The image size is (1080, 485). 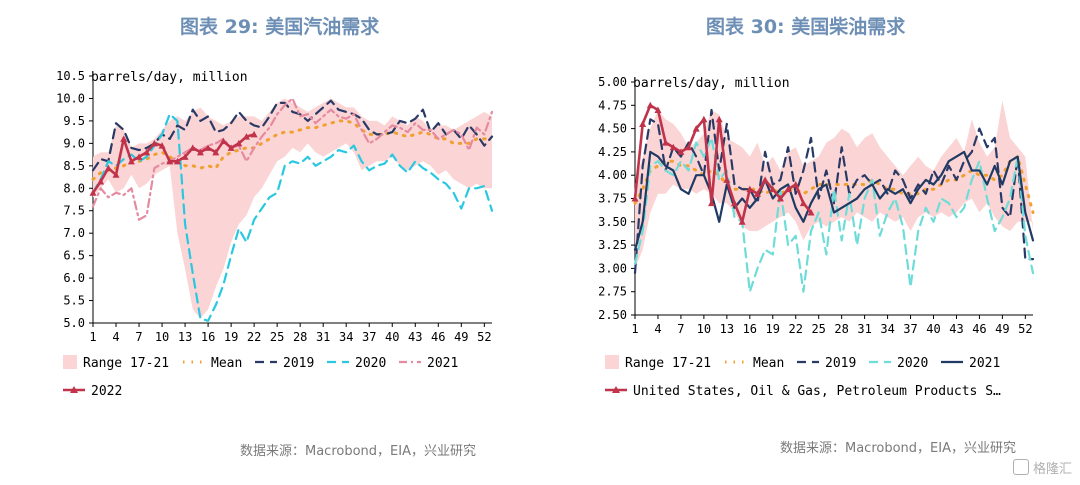 What do you see at coordinates (984, 363) in the screenshot?
I see `legend-label: 2021` at bounding box center [984, 363].